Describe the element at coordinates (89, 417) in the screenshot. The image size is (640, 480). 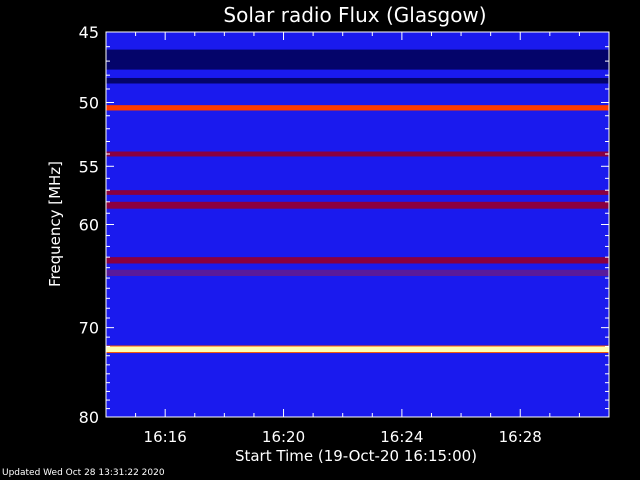
I see `y-tick-label: 80` at that location.